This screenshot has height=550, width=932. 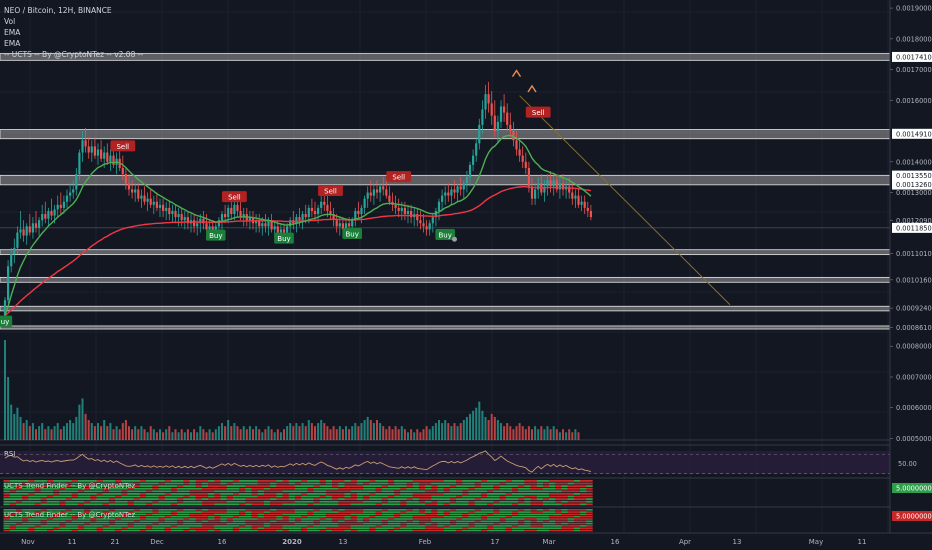 What do you see at coordinates (122, 147) in the screenshot?
I see `signal-label: Sell` at bounding box center [122, 147].